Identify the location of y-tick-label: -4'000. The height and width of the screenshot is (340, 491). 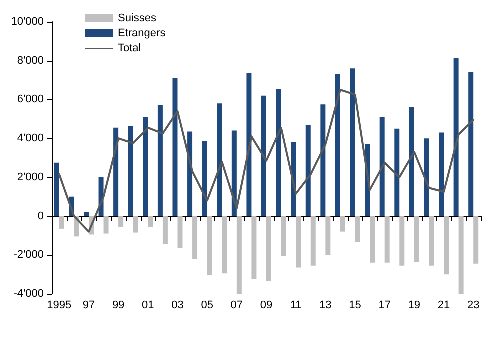
(29, 294).